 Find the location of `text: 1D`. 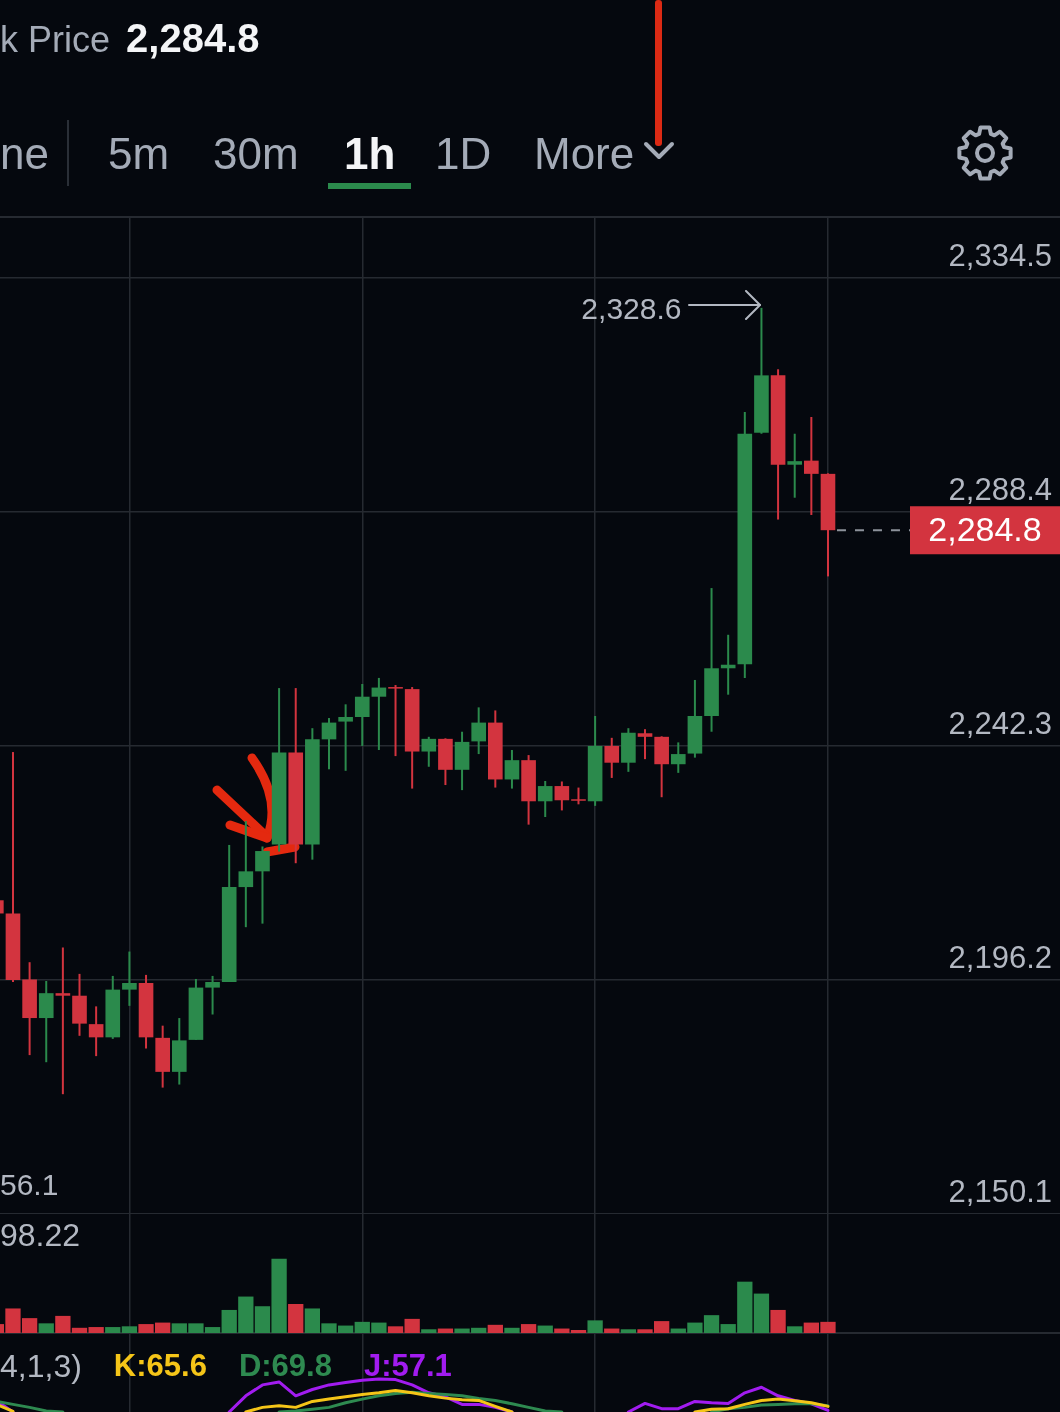

text: 1D is located at coordinates (463, 153).